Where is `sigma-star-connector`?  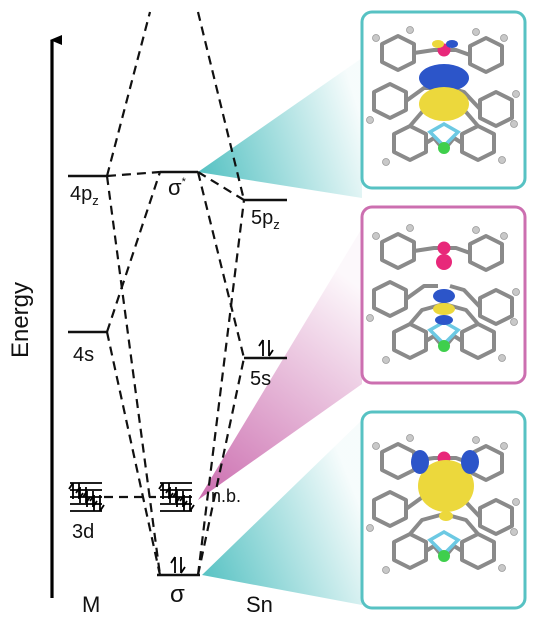
sigma-star-connector is located at coordinates (280, 128).